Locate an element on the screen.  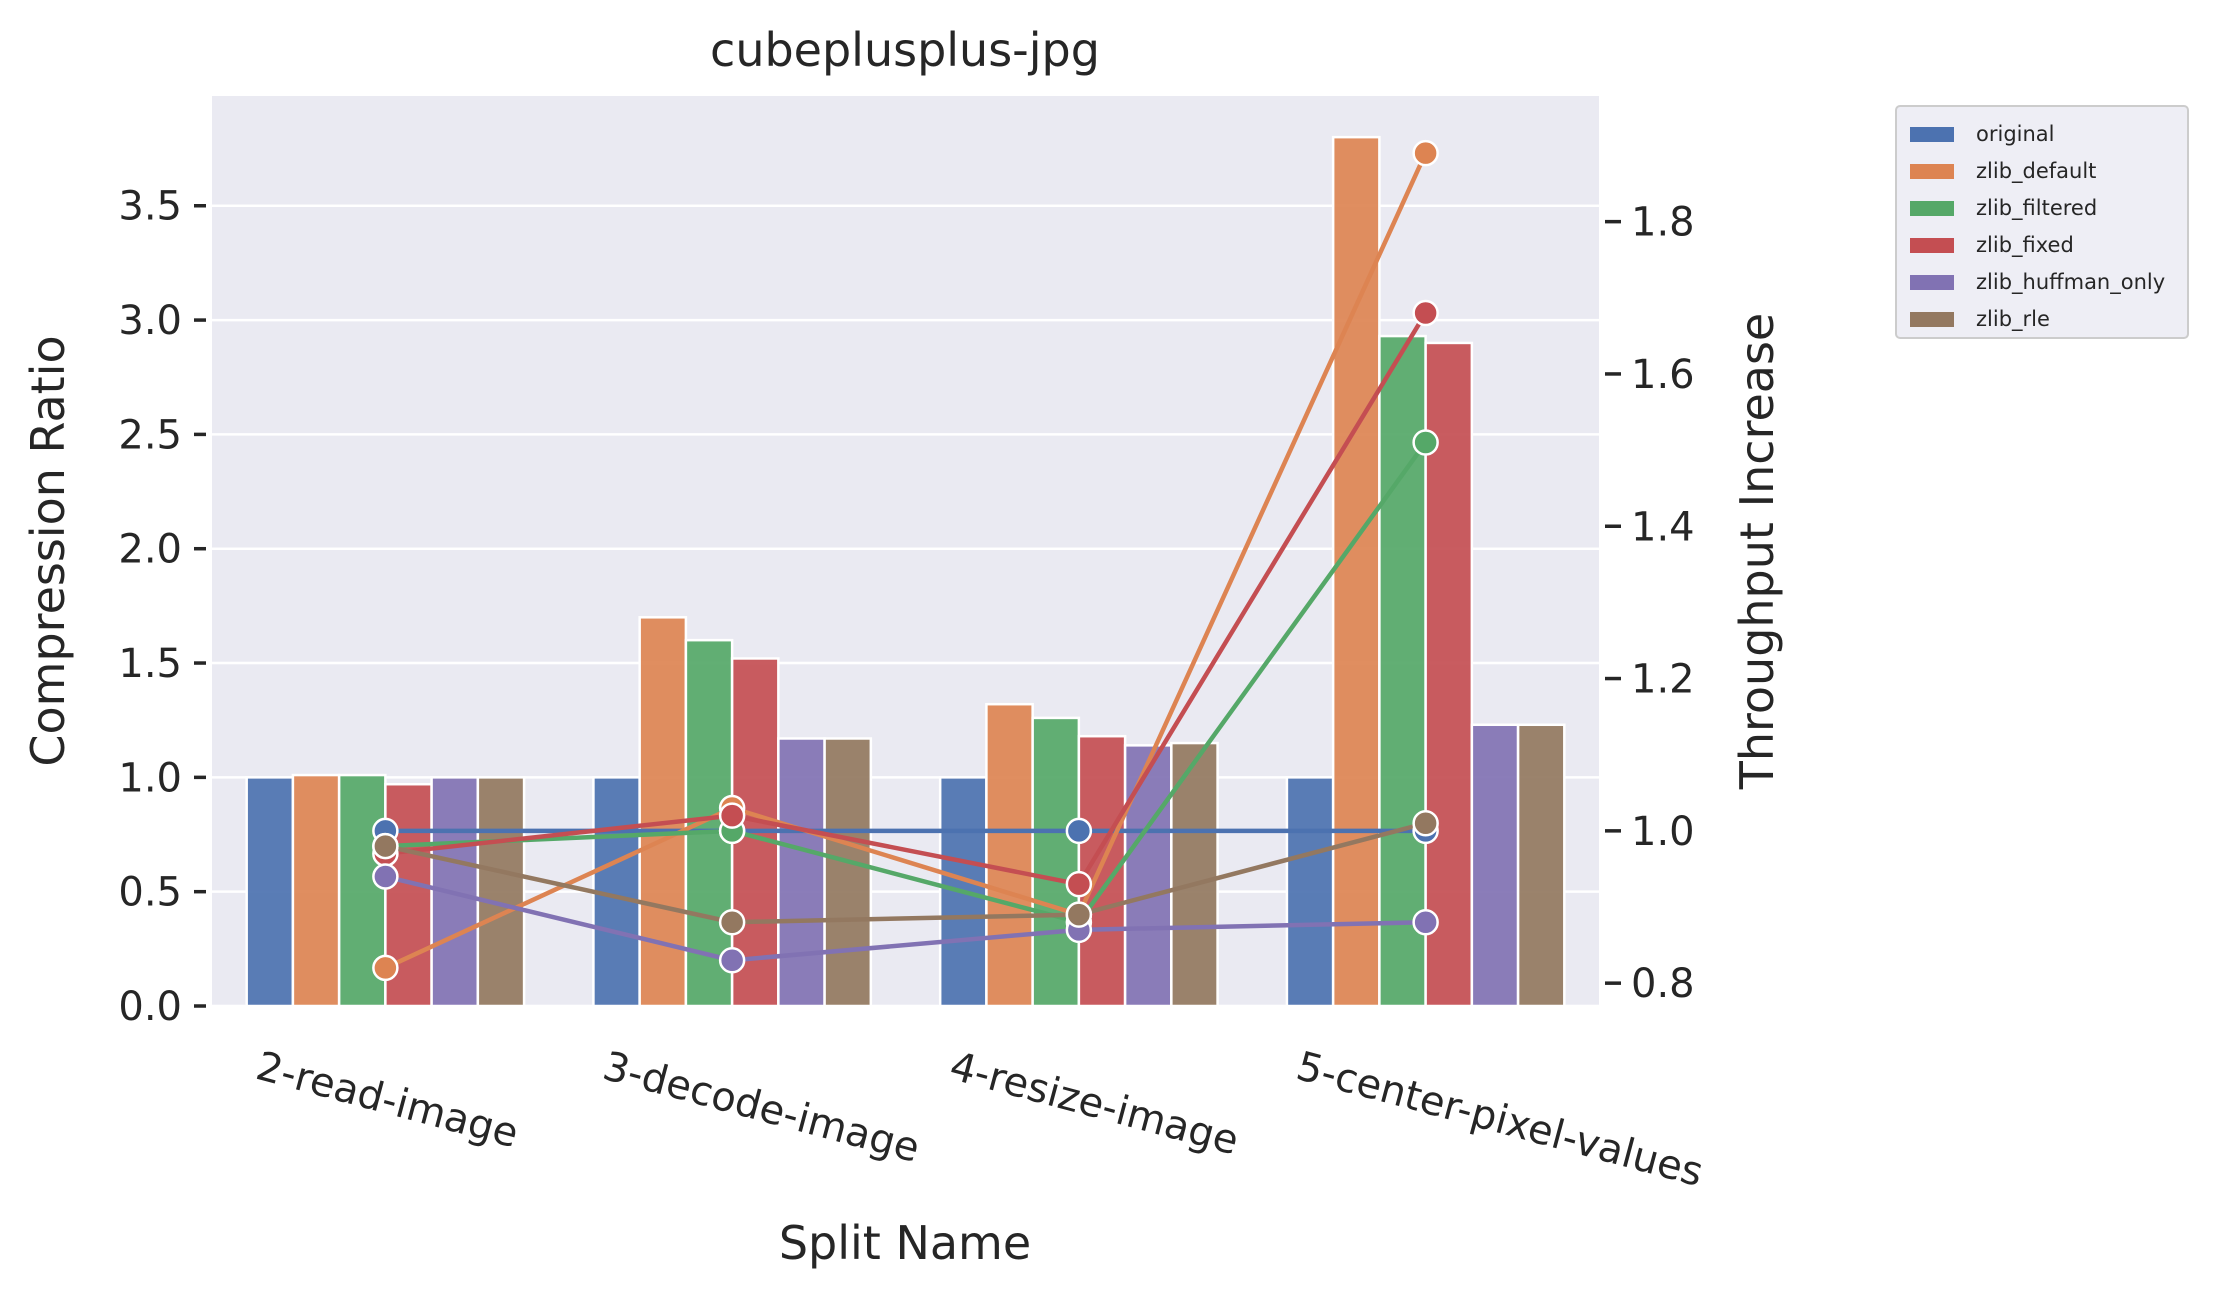
y-tick-label: 3.5 is located at coordinates (150, 207).